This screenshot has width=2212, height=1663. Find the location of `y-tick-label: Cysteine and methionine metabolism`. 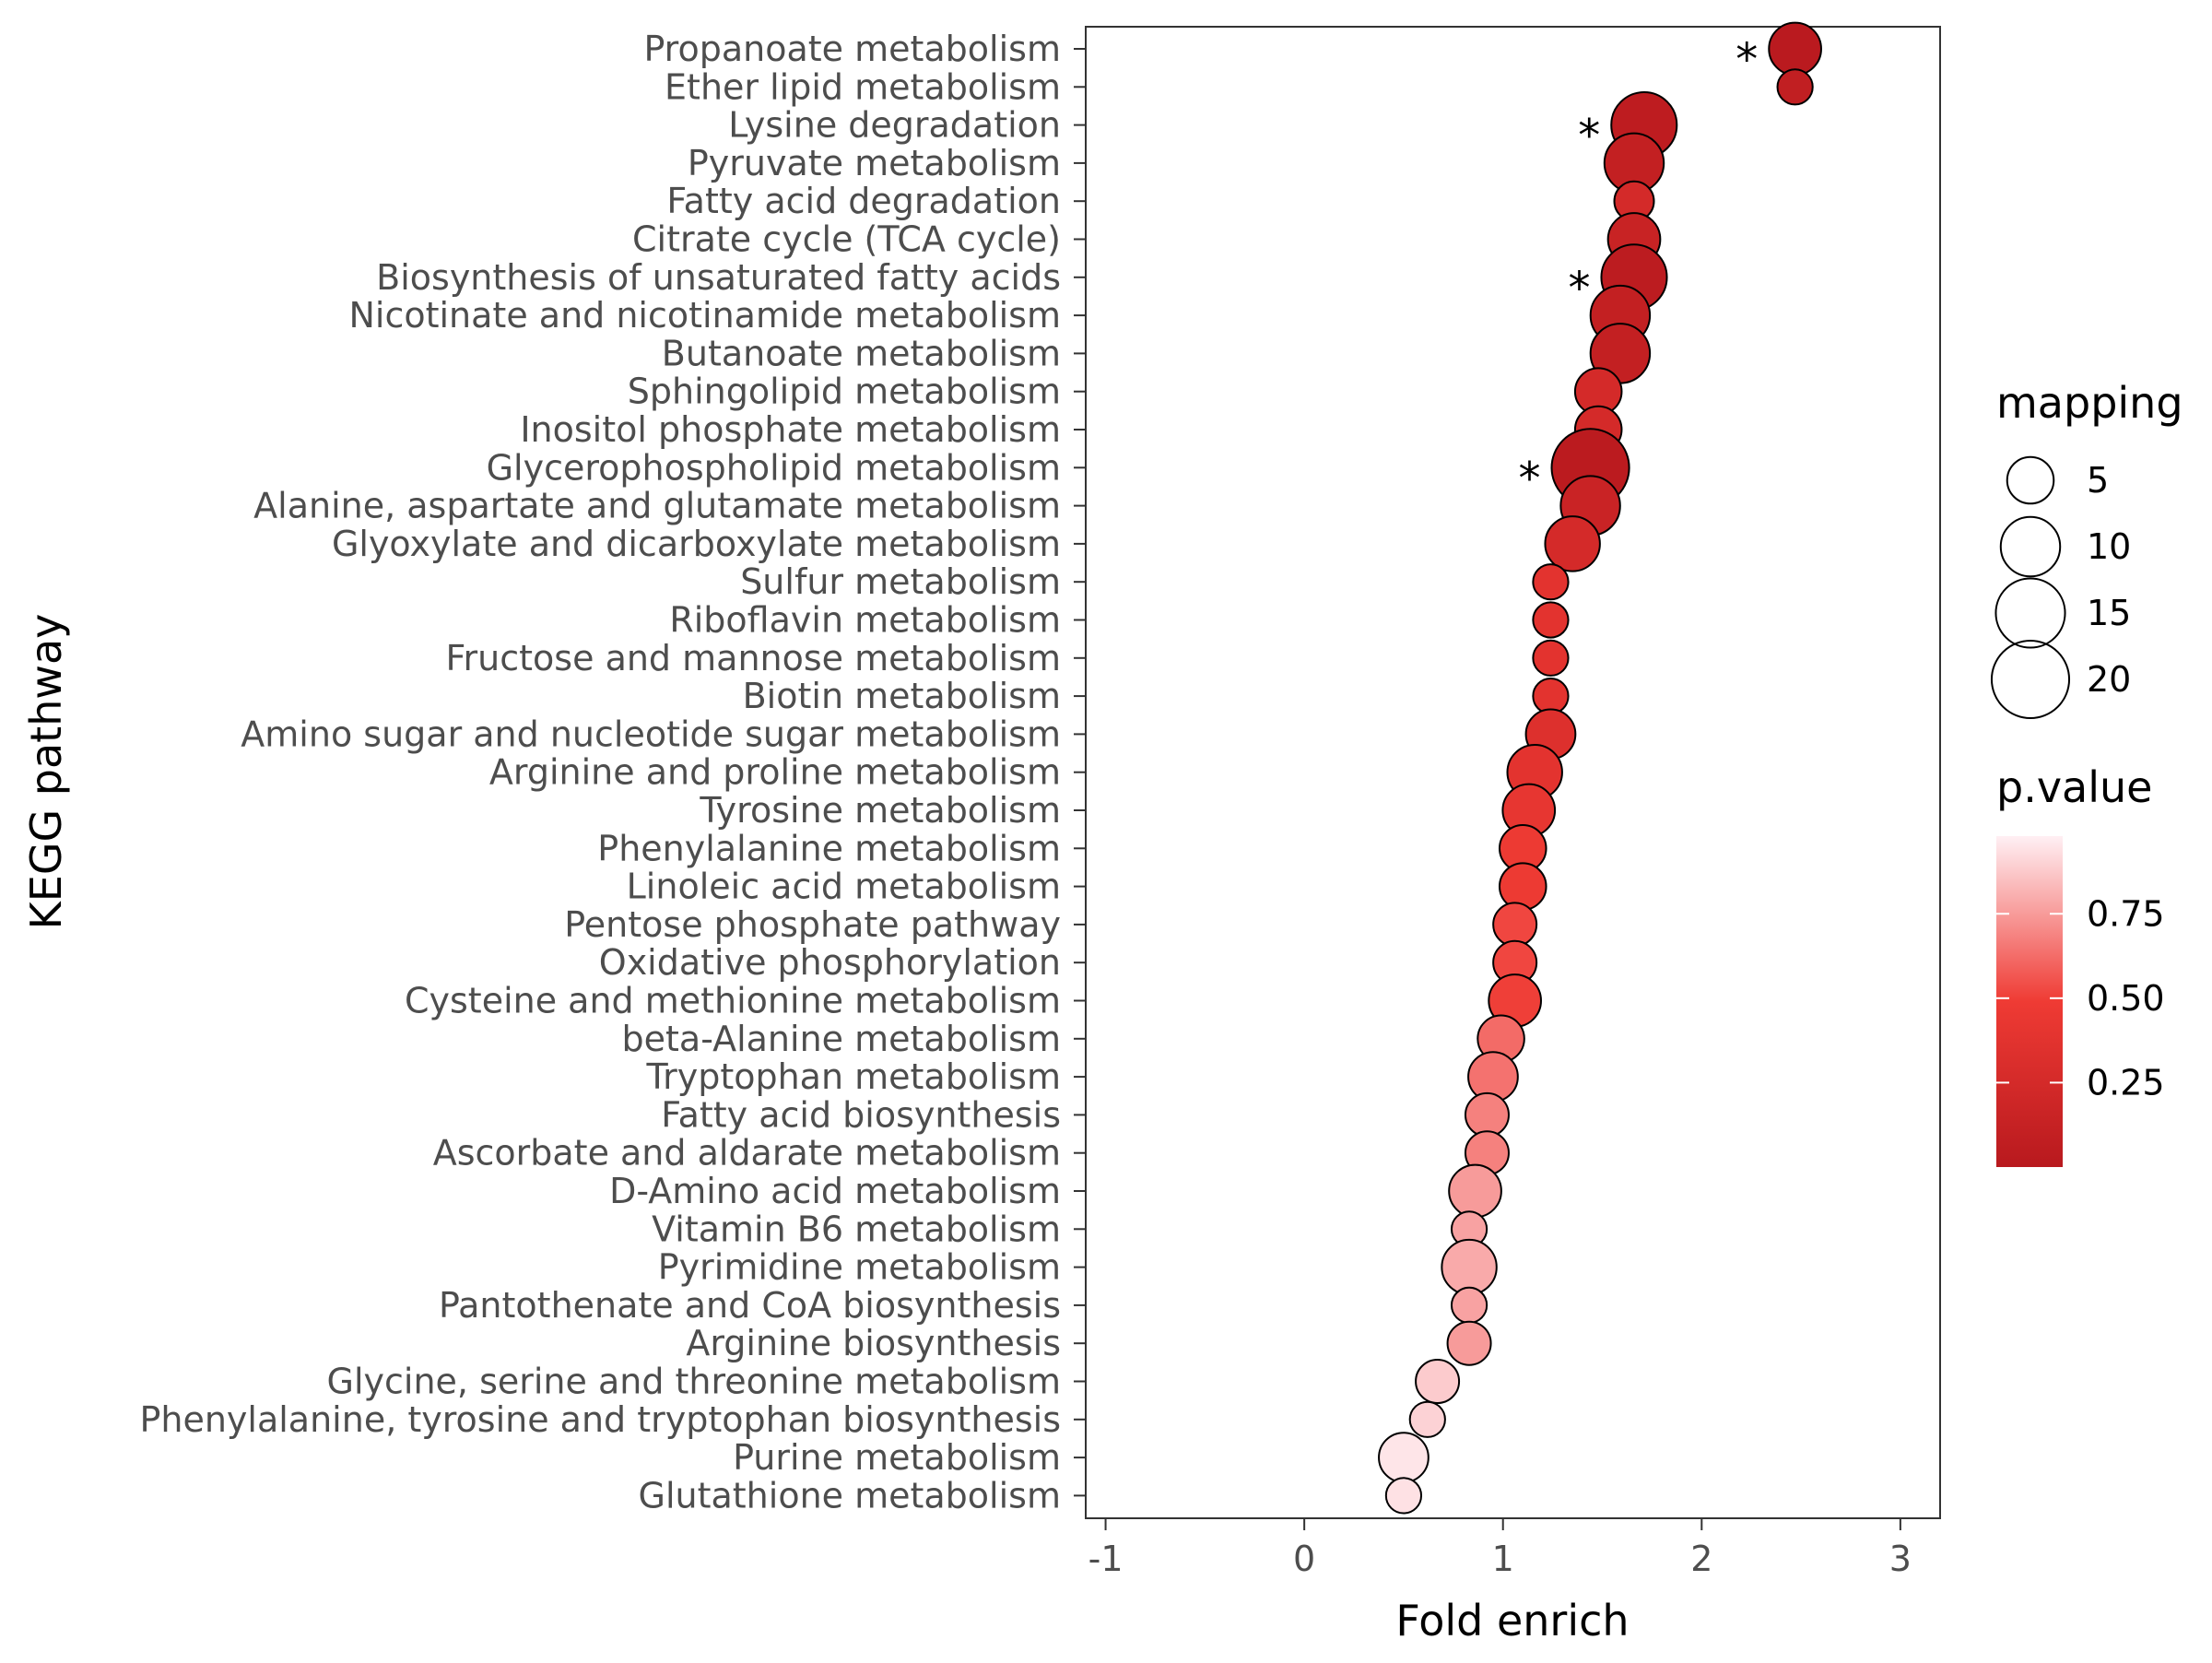

y-tick-label: Cysteine and methionine metabolism is located at coordinates (733, 1001).